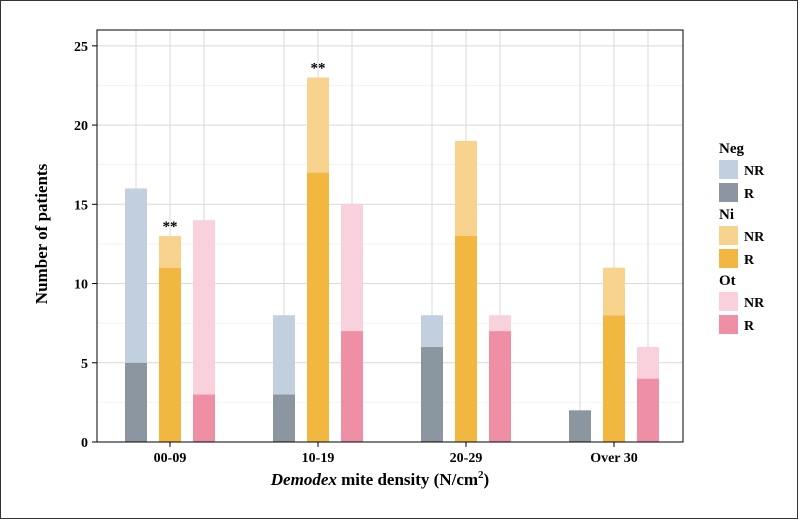 The width and height of the screenshot is (800, 521). Describe the element at coordinates (614, 458) in the screenshot. I see `x-tick-label: Over 30` at that location.